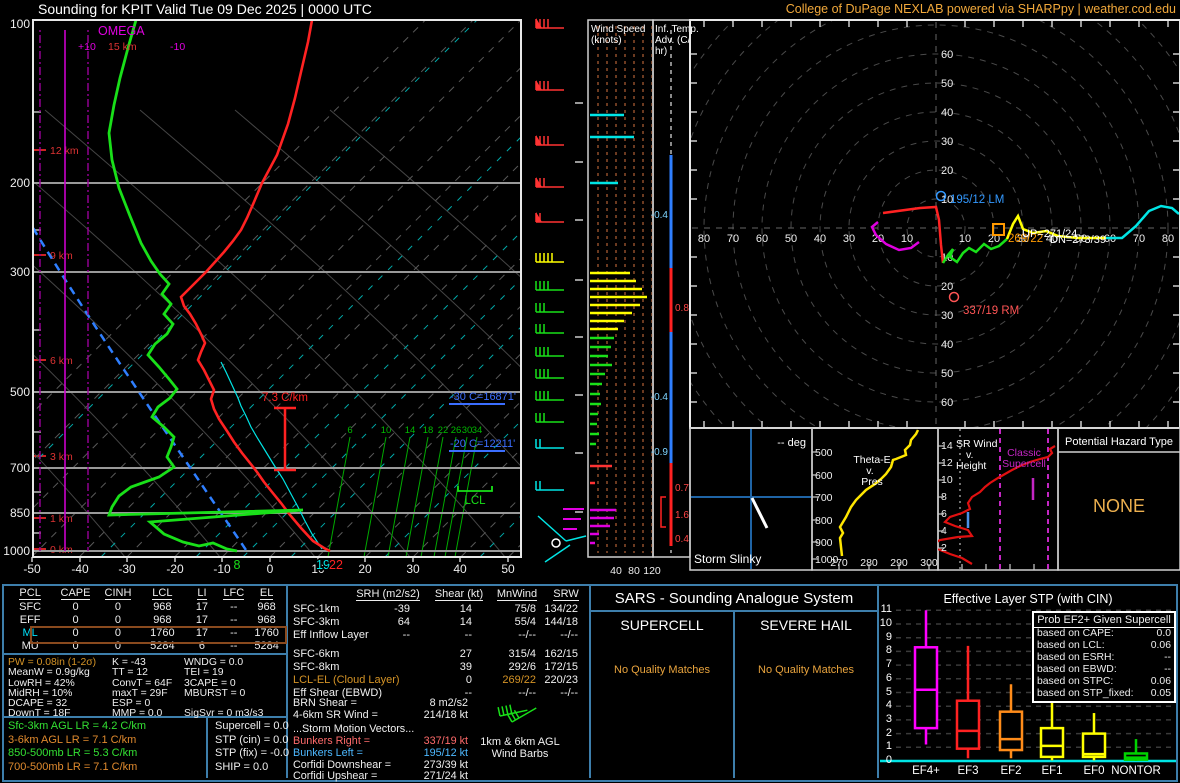 The height and width of the screenshot is (783, 1180). Describe the element at coordinates (1055, 226) in the screenshot. I see `hodo-trace-6-9km` at that location.